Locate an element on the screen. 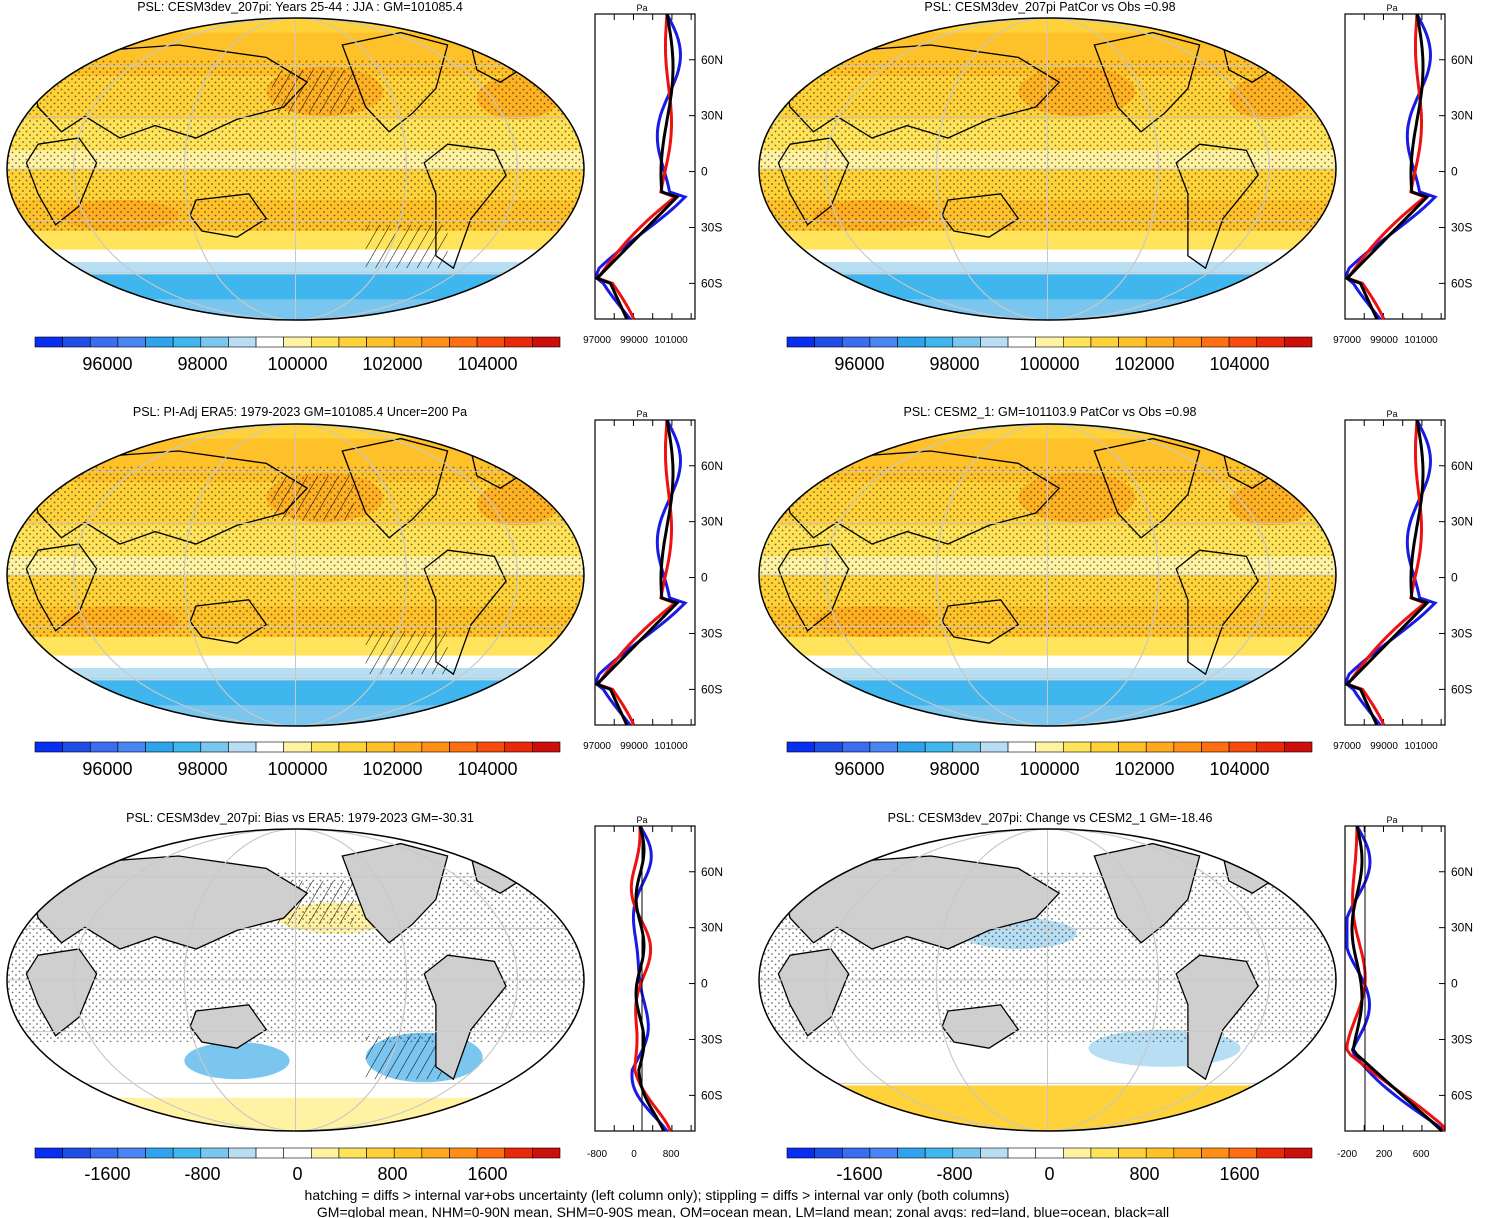  profile-land-curve is located at coordinates (651, 979).